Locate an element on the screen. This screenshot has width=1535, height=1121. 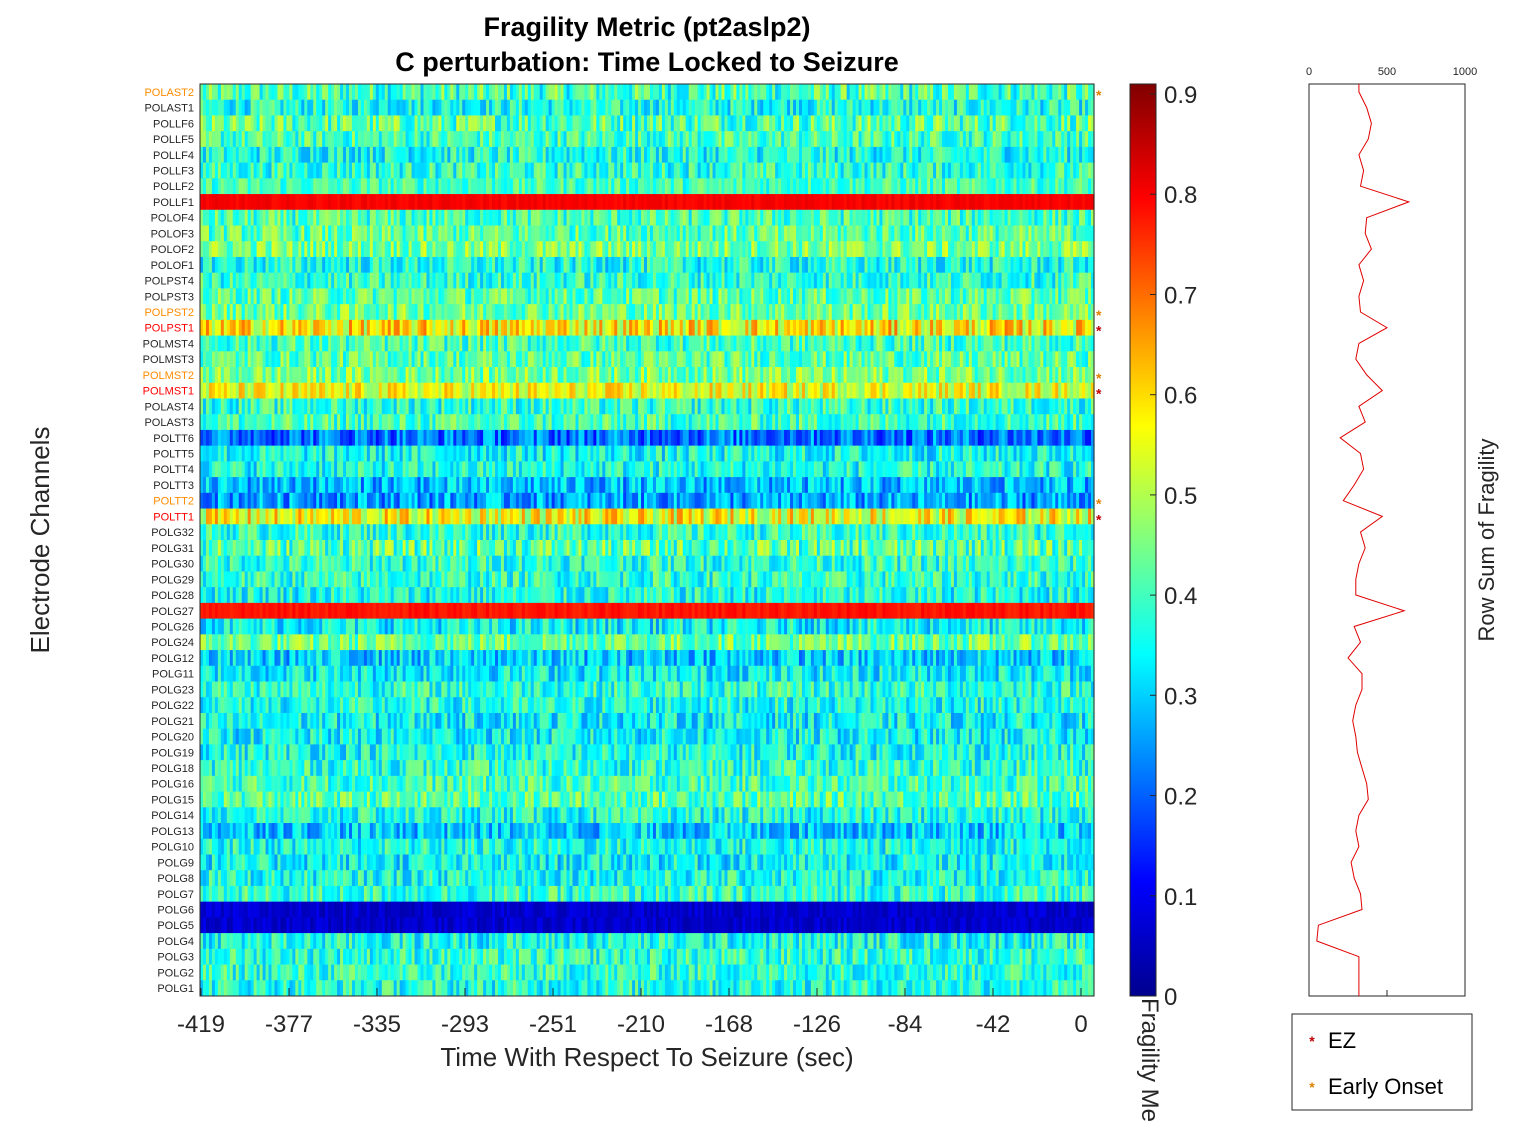
channel-label-polof3: POLOF3 is located at coordinates (172, 234).